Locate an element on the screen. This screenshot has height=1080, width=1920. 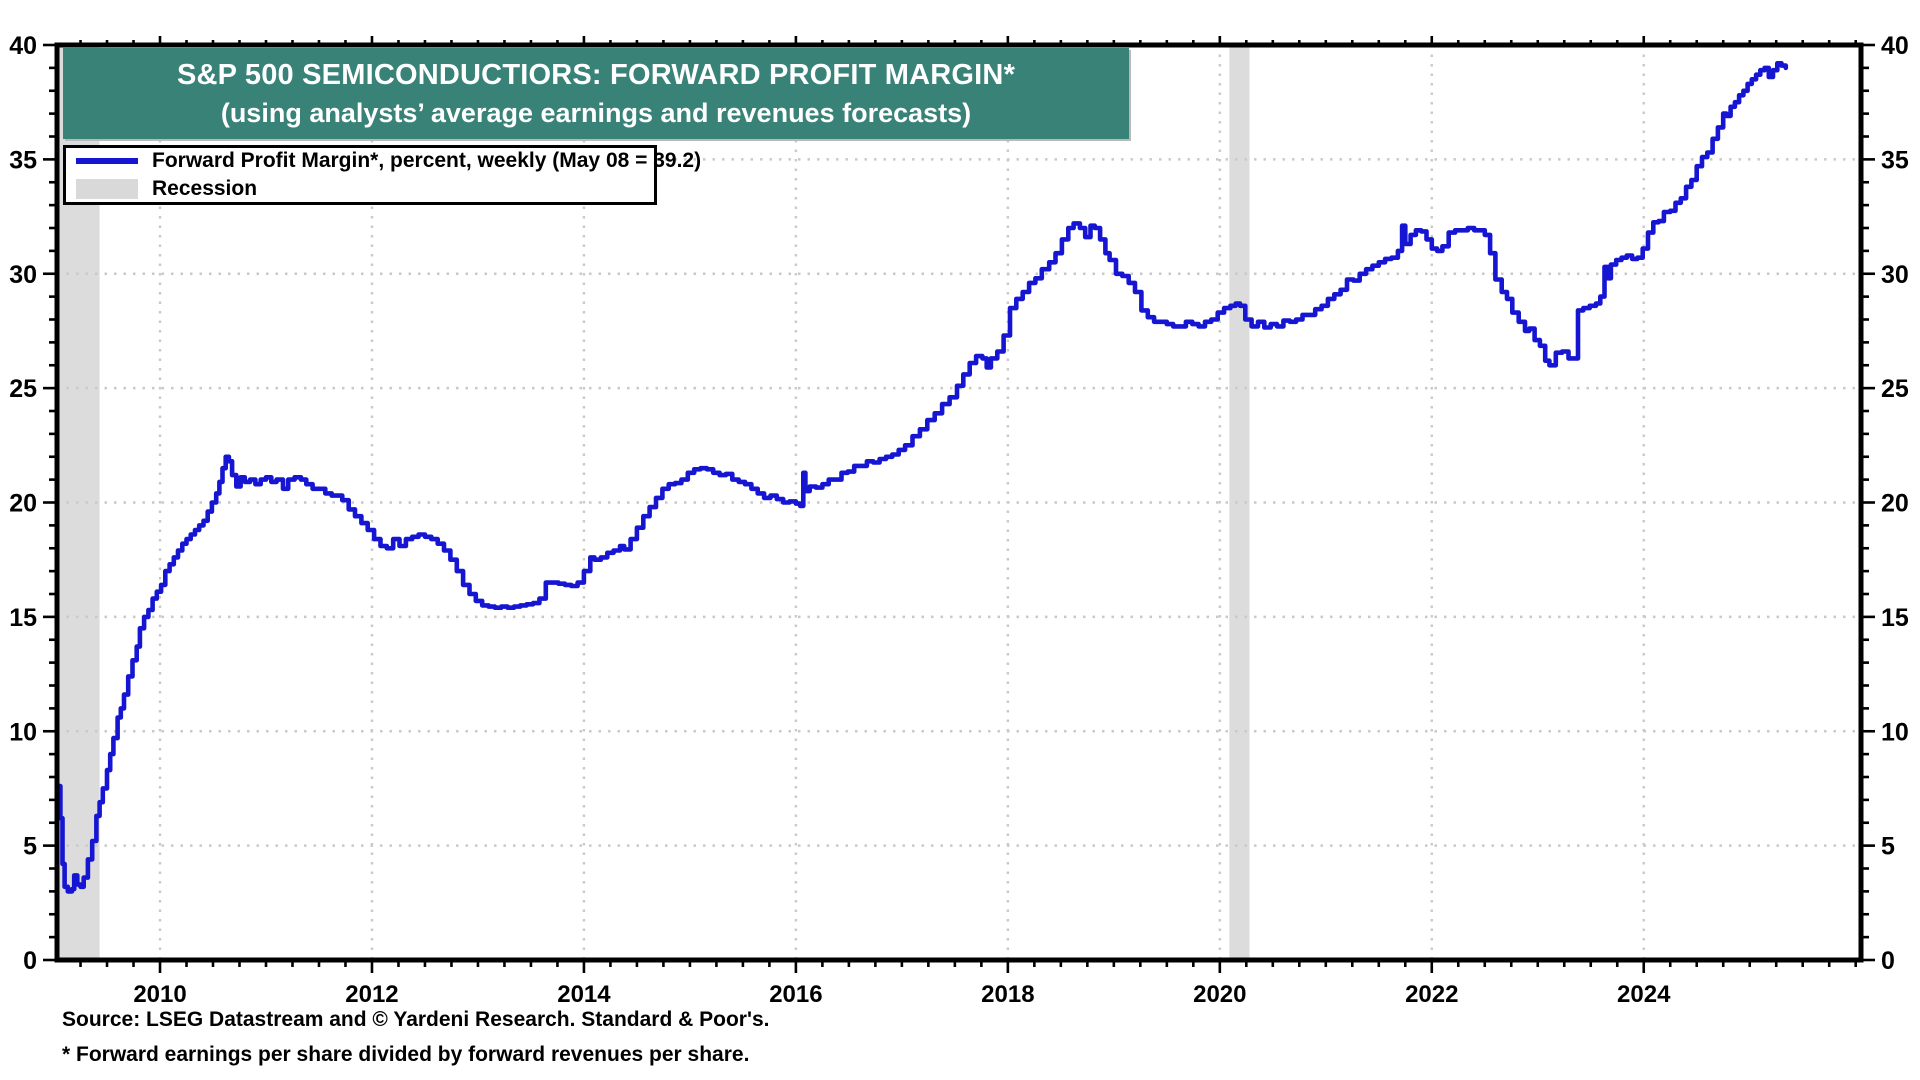
x-axis-label: 2024 is located at coordinates (1644, 994).